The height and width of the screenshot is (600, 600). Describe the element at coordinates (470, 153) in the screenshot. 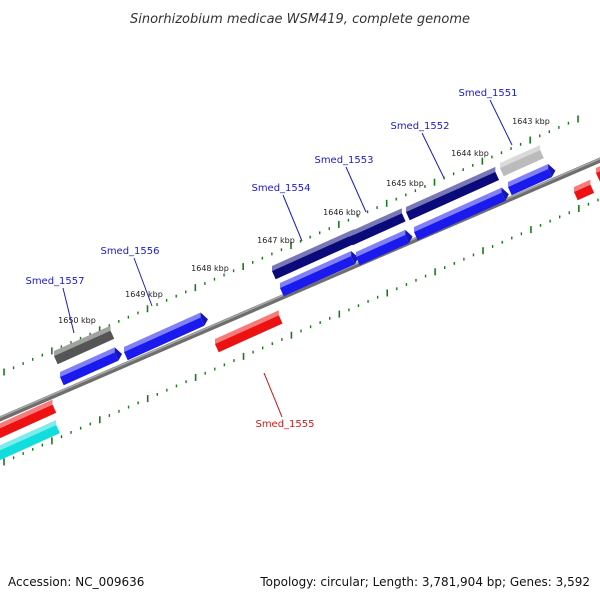

I see `kbp-tick-label: 1644 kbp` at that location.